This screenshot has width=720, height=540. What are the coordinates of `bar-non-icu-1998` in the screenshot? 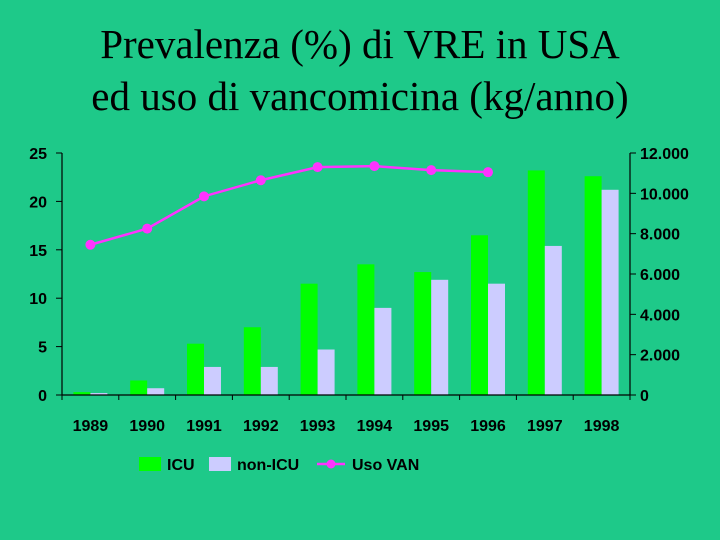 It's located at (610, 292).